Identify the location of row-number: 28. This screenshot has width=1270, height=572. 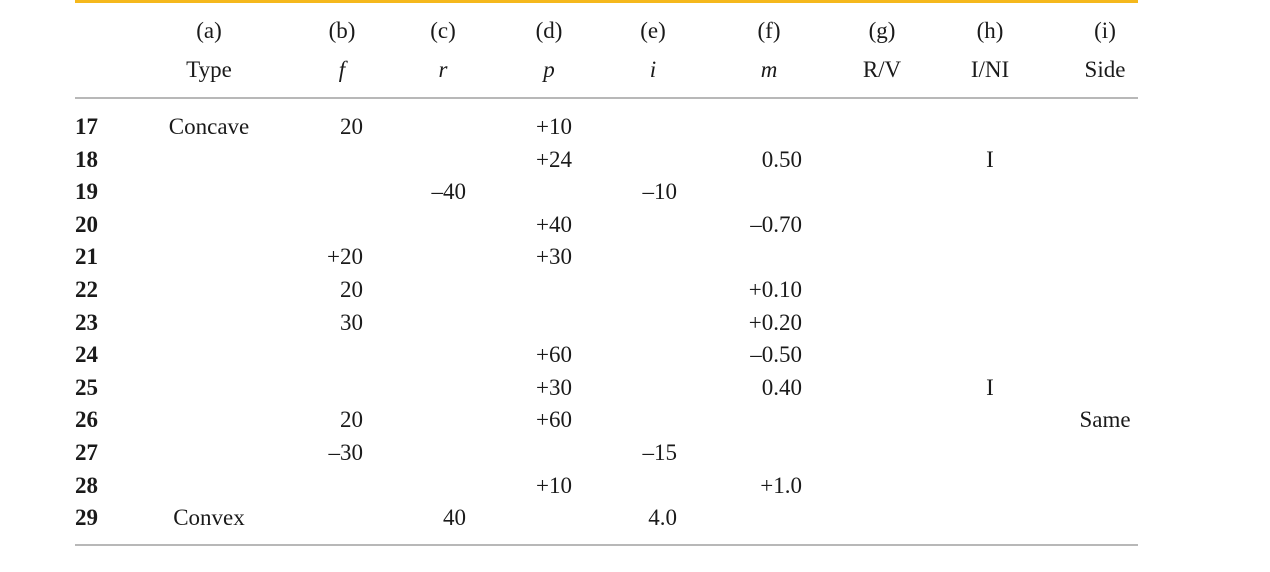
(86, 485).